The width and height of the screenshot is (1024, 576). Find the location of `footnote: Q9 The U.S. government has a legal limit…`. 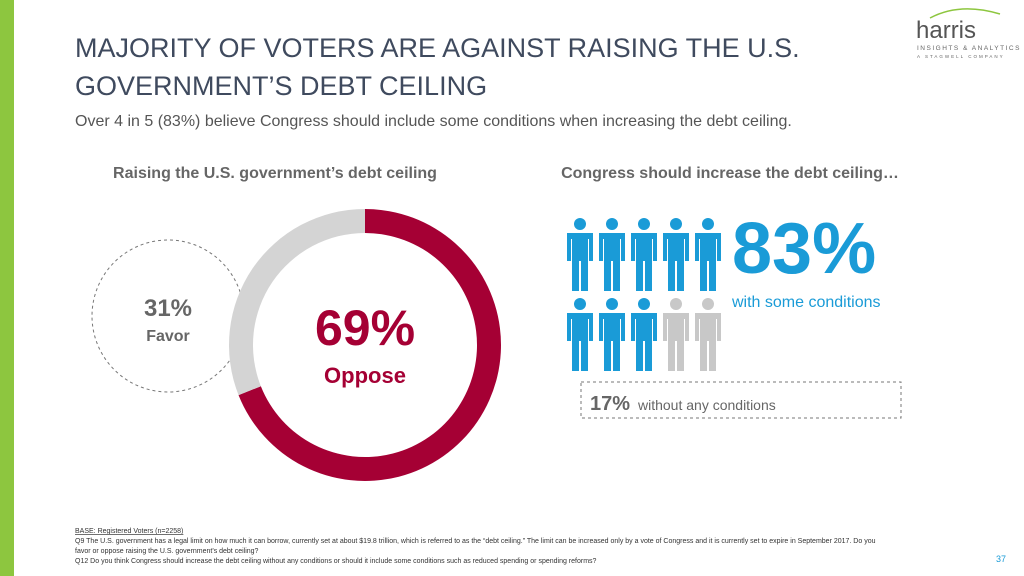

footnote: Q9 The U.S. government has a legal limit… is located at coordinates (475, 541).